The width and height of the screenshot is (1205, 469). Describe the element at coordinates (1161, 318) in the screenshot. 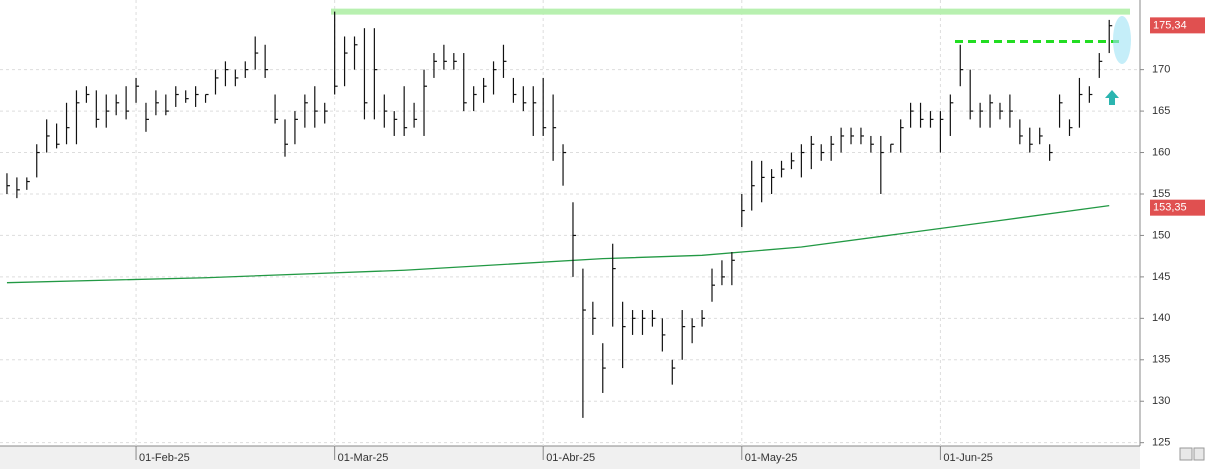

I see `y-tick-label: 140` at that location.